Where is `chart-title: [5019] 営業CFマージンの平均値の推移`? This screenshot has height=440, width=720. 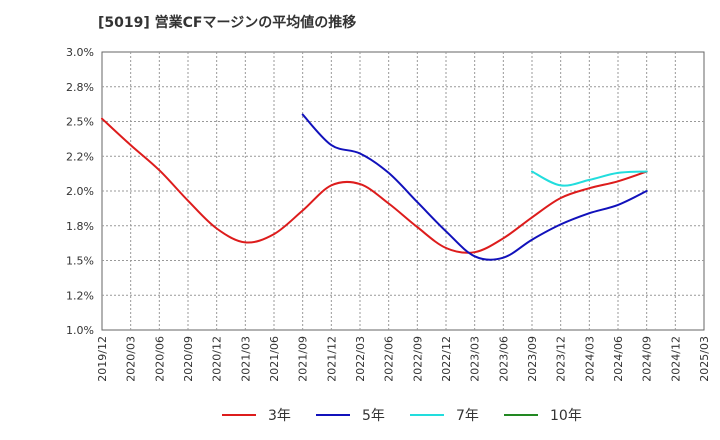
chart-title: [5019] 営業CFマージンの平均値の推移 is located at coordinates (227, 23).